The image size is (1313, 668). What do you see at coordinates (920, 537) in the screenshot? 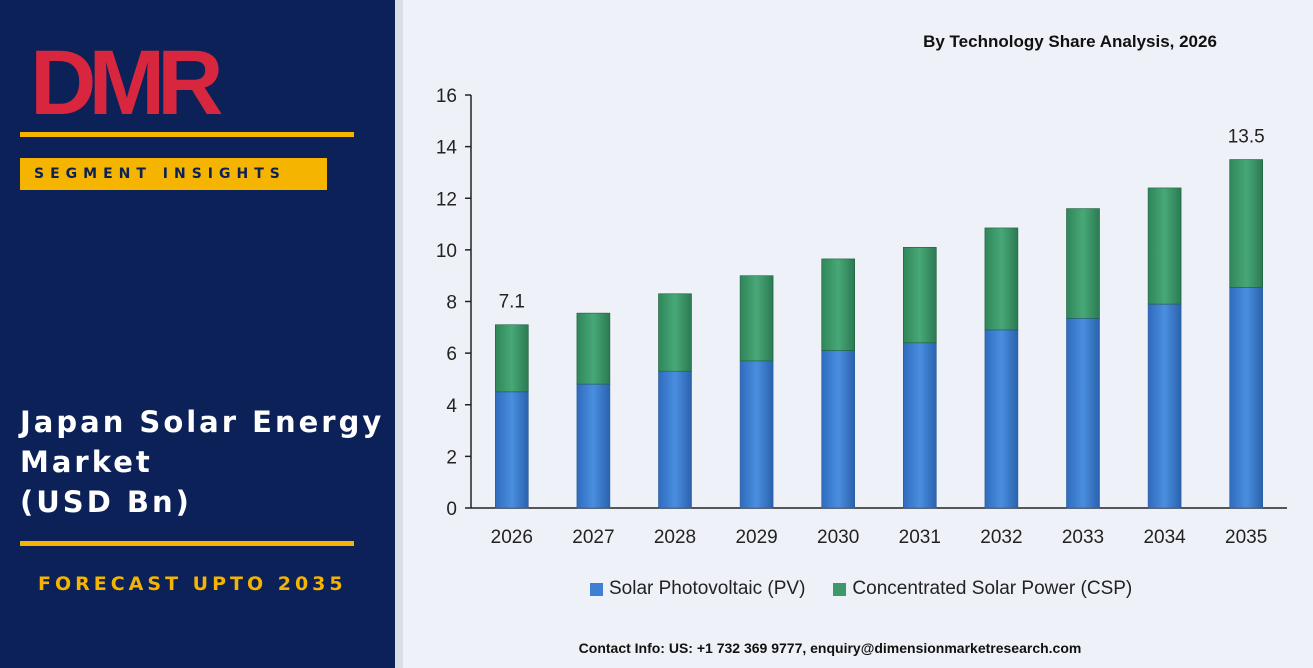
I see `x-tick-label: 2031` at bounding box center [920, 537].